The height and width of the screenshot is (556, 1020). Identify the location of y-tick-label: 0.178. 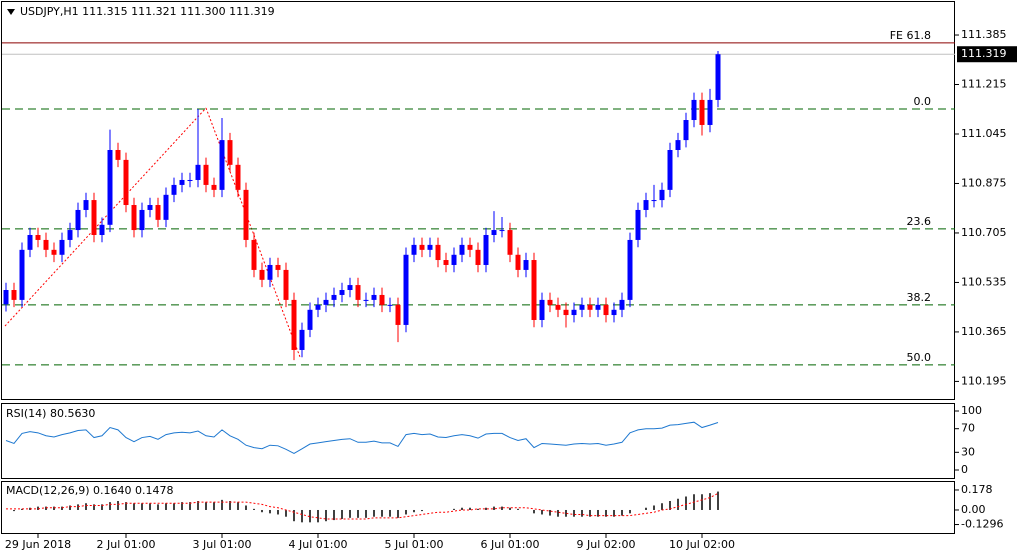
(977, 489).